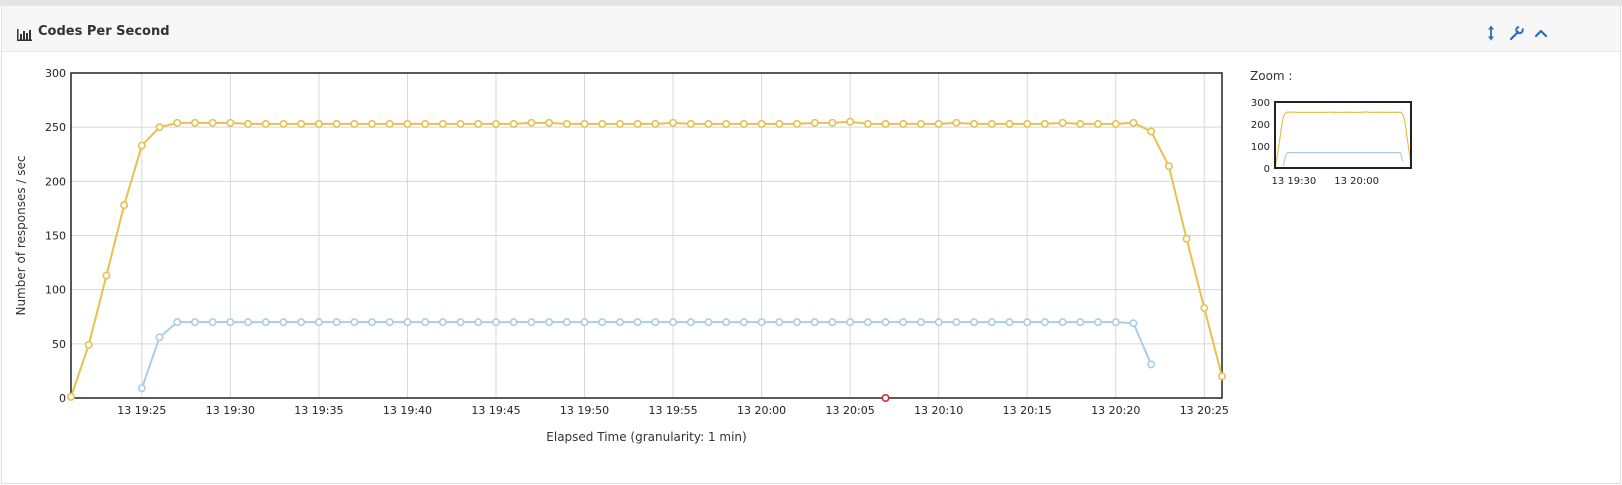  Describe the element at coordinates (1027, 410) in the screenshot. I see `x-tick-label: 13 20:15` at that location.